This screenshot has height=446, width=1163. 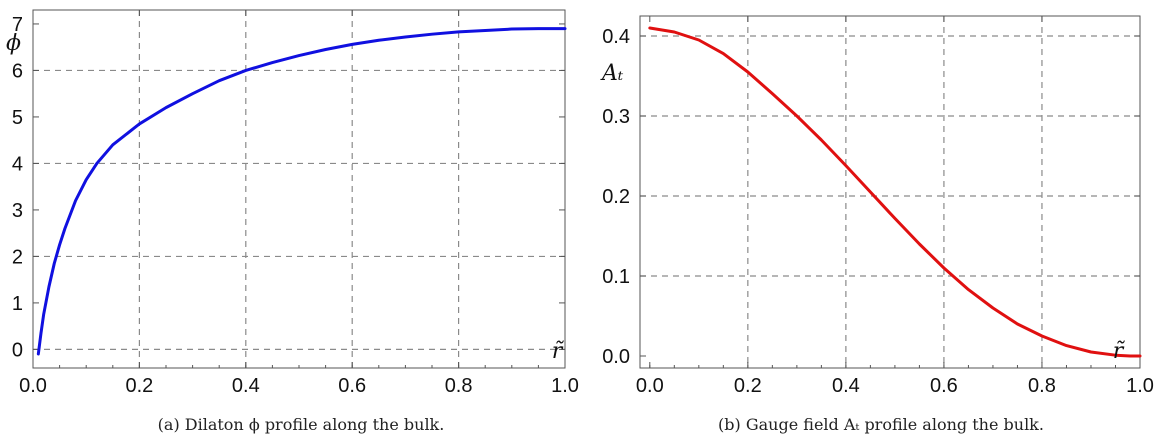 I want to click on y-axis-label: ϕ, so click(x=13, y=43).